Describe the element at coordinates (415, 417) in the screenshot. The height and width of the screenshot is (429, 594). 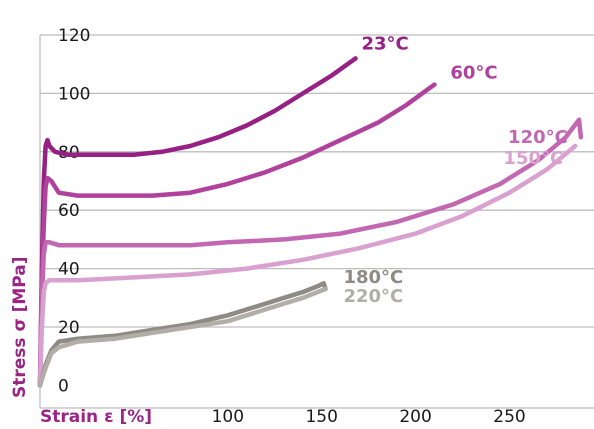
I see `x-tick-200: 200` at that location.